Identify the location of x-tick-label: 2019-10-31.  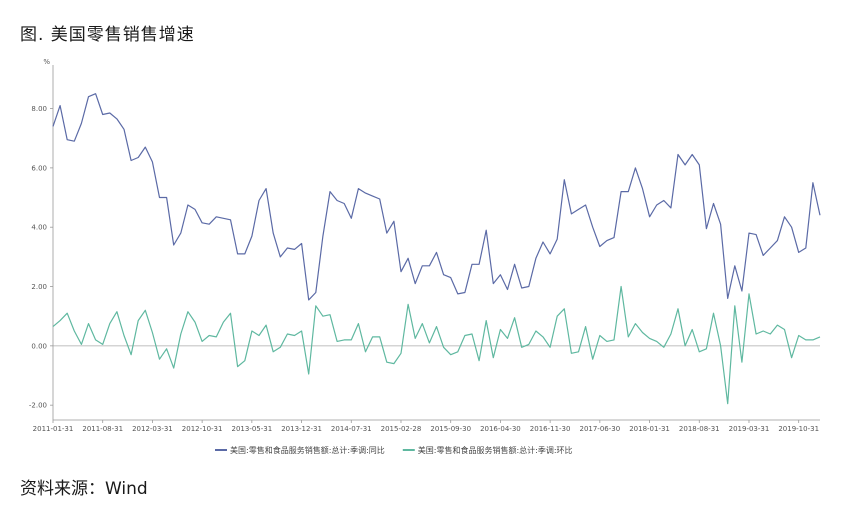
(798, 429).